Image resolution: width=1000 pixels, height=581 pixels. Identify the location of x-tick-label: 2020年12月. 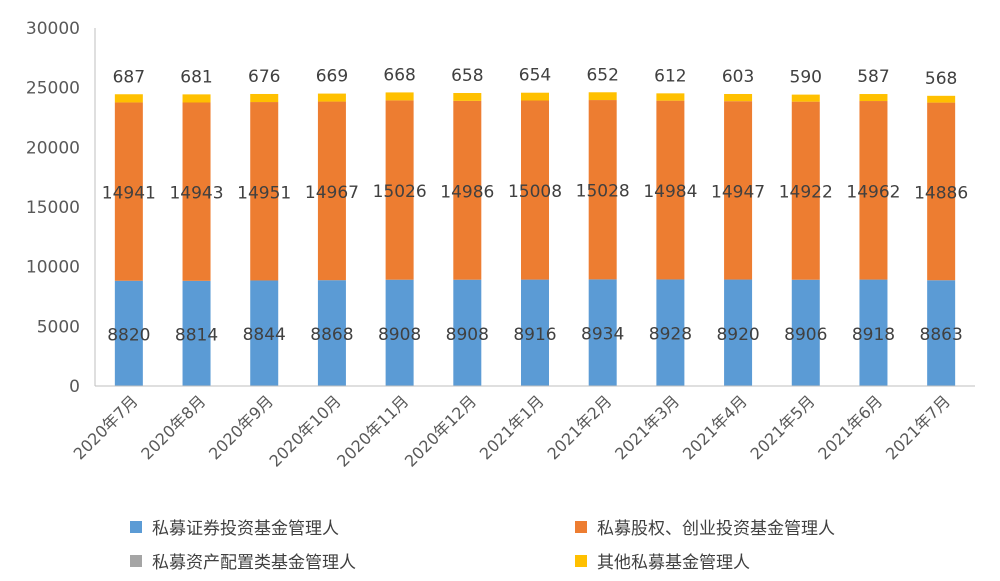
(440, 430).